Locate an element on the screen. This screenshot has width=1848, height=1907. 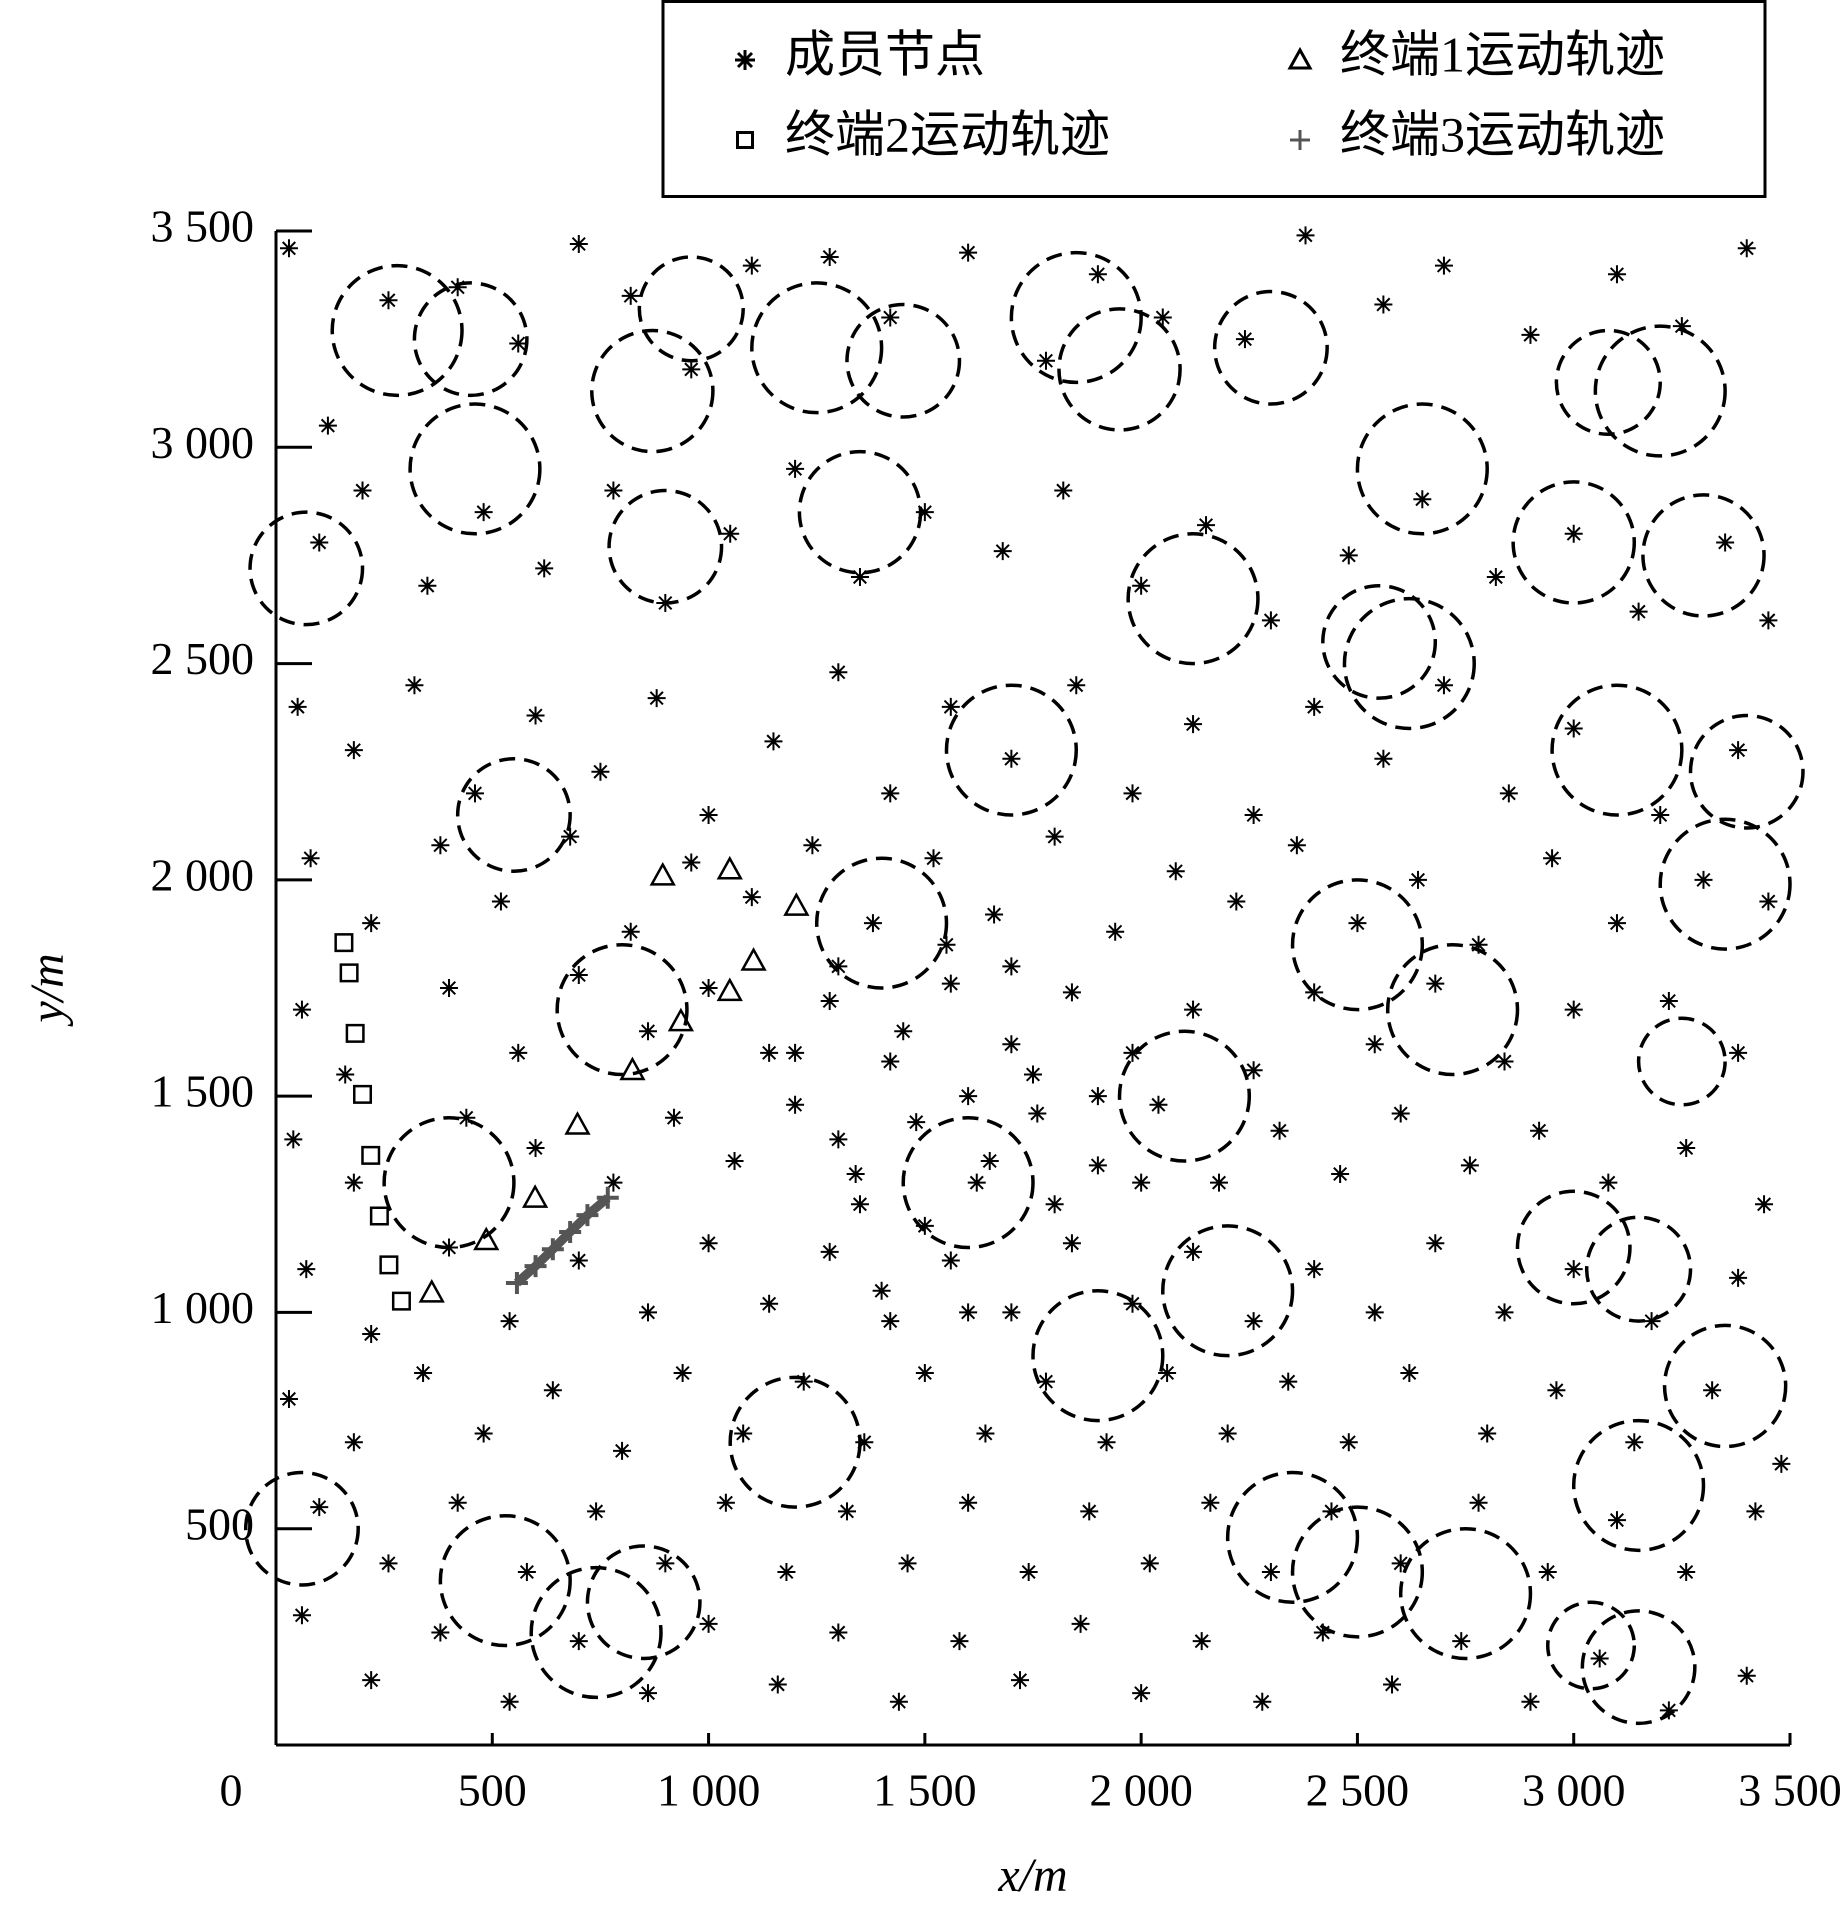
y-tick-label: 1 000 is located at coordinates (203, 1307).